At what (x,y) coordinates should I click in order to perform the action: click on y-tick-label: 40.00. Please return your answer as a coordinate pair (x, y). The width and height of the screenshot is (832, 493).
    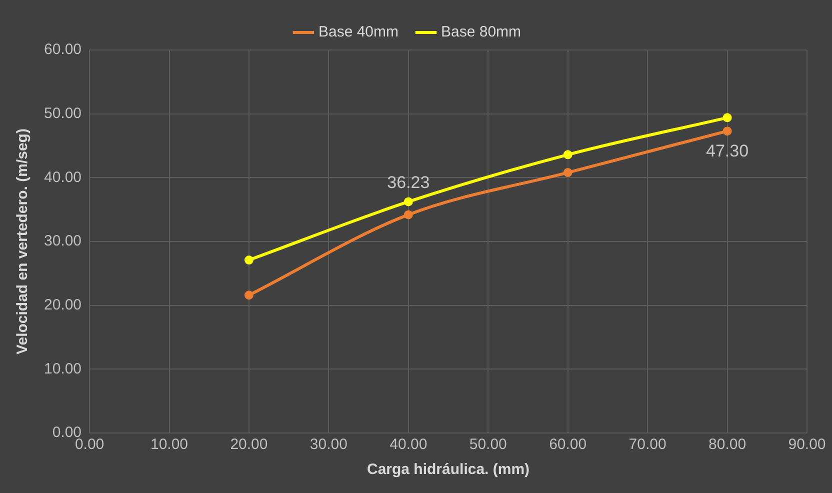
    Looking at the image, I should click on (63, 177).